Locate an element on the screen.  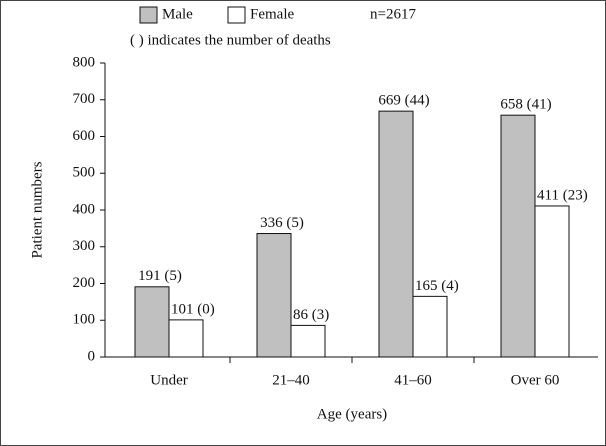
x-tick-label: 21–40 is located at coordinates (291, 380).